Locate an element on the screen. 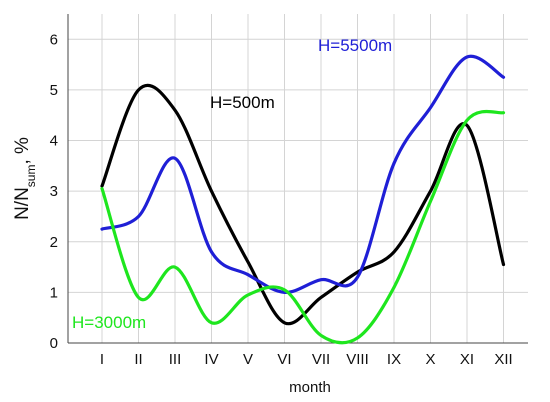 This screenshot has height=402, width=550. y-tick-label: 0 is located at coordinates (54, 343).